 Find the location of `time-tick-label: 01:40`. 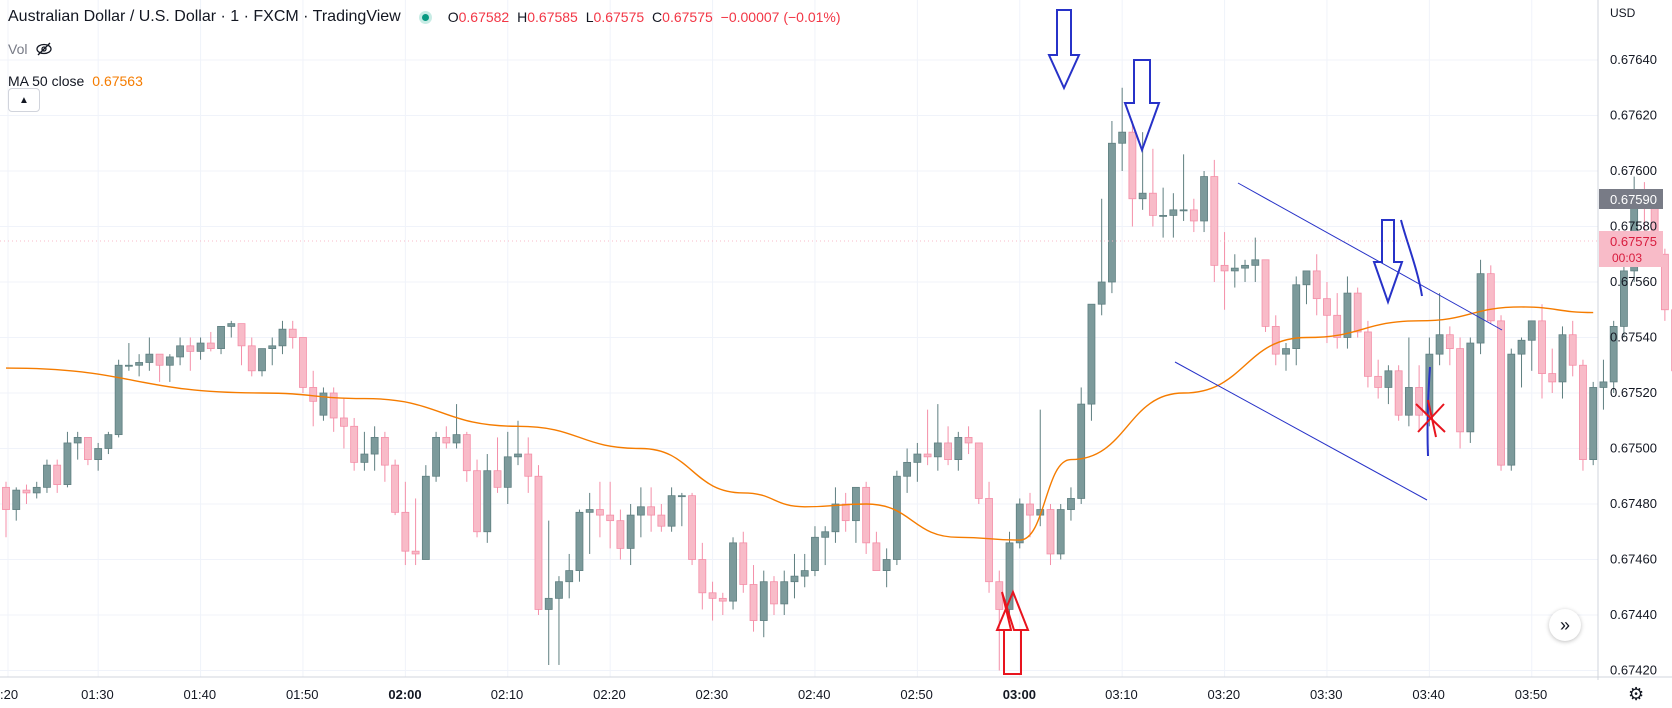

time-tick-label: 01:40 is located at coordinates (200, 694).